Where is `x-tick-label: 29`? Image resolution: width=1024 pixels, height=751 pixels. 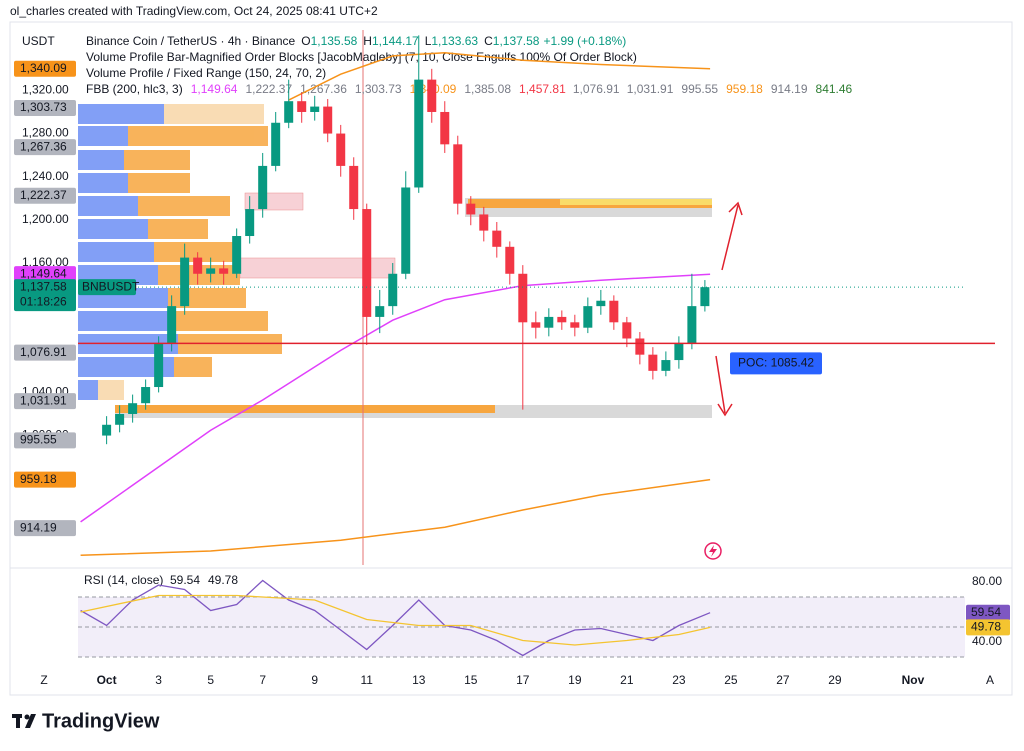
x-tick-label: 29 is located at coordinates (835, 680).